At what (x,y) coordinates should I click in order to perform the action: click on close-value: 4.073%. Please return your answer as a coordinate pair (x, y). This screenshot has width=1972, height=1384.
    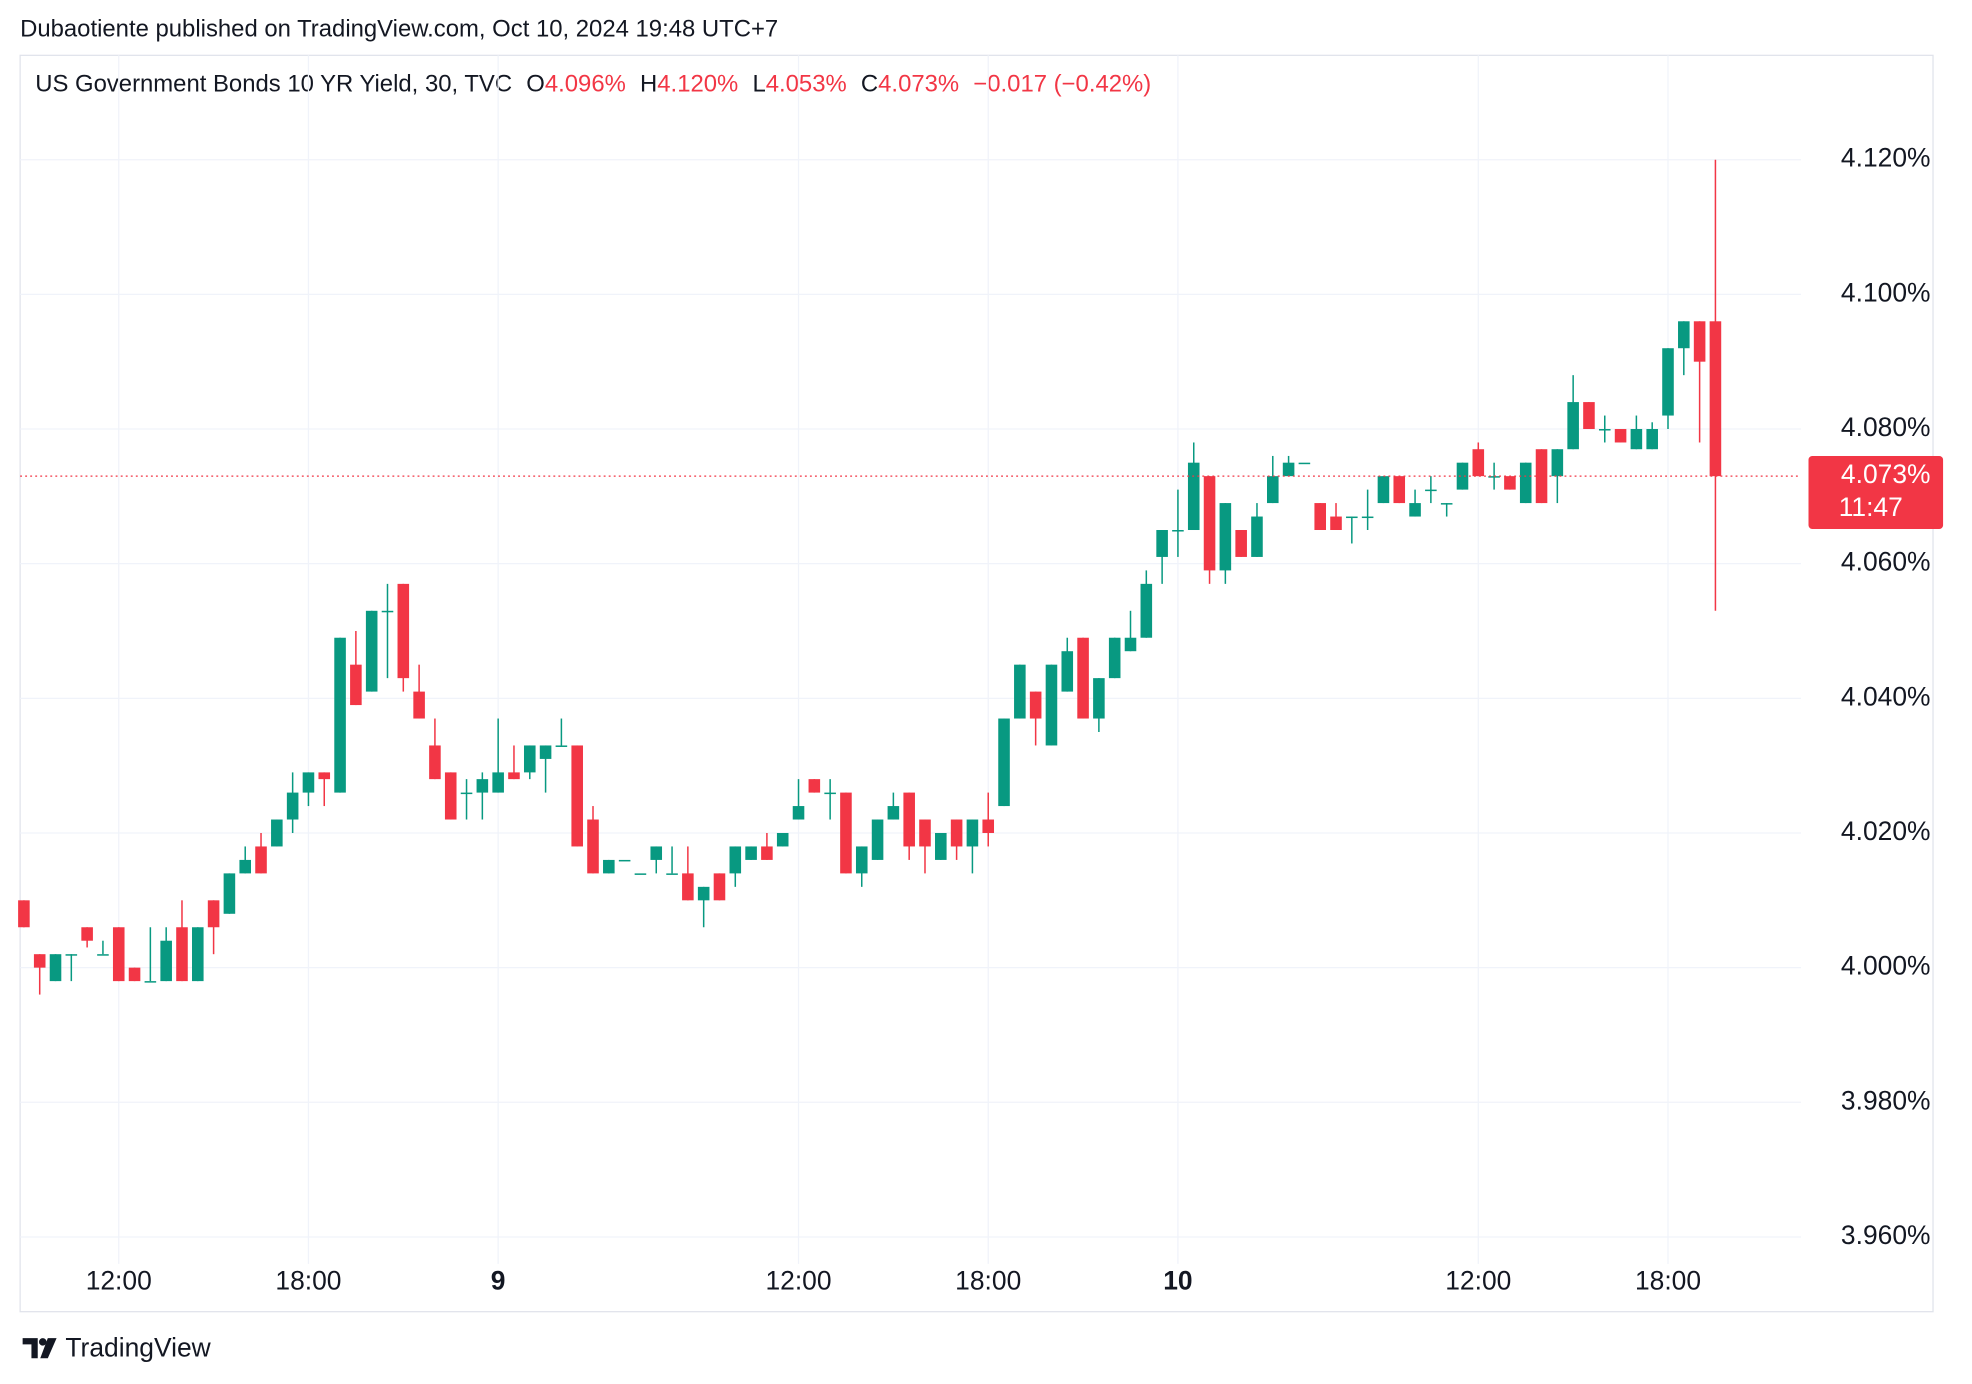
    Looking at the image, I should click on (918, 84).